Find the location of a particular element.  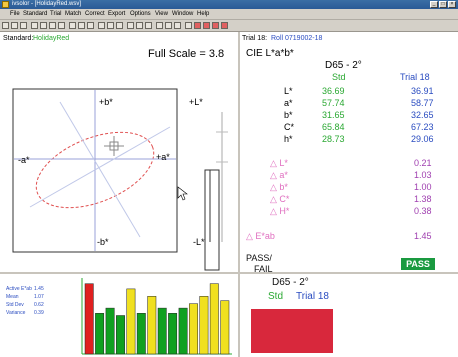

help-icon is located at coordinates (188, 25).